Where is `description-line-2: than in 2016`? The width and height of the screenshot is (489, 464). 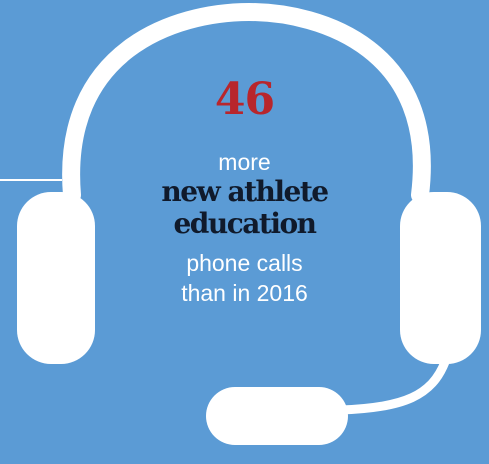 description-line-2: than in 2016 is located at coordinates (244, 293).